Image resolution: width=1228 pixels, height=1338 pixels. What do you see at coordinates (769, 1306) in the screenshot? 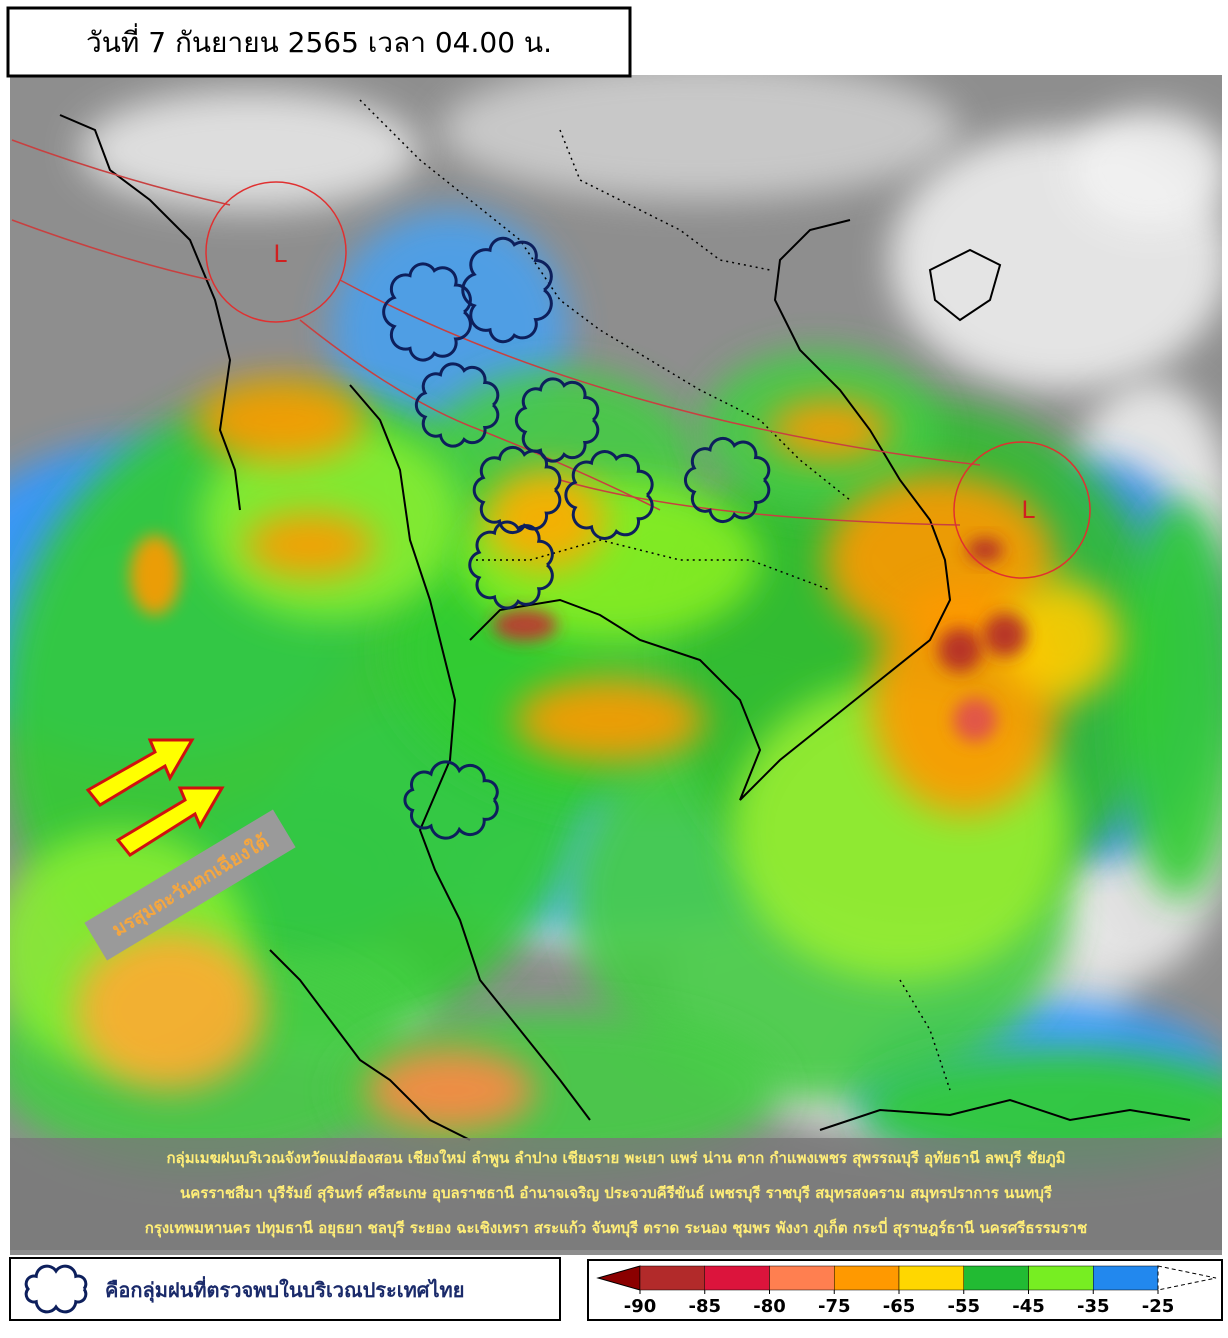
I see `colorbar-tick-label: -80` at bounding box center [769, 1306].